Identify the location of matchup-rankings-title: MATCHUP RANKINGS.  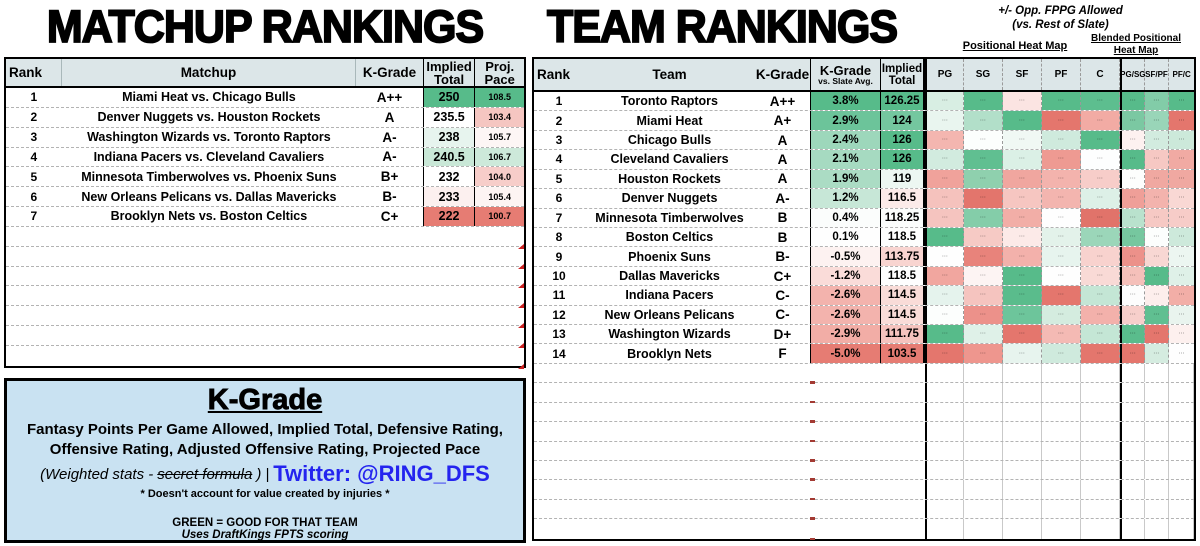
(265, 26).